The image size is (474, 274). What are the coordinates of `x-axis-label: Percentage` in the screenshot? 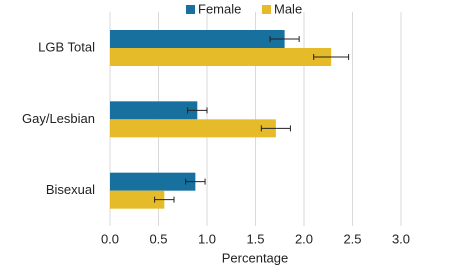 It's located at (255, 257).